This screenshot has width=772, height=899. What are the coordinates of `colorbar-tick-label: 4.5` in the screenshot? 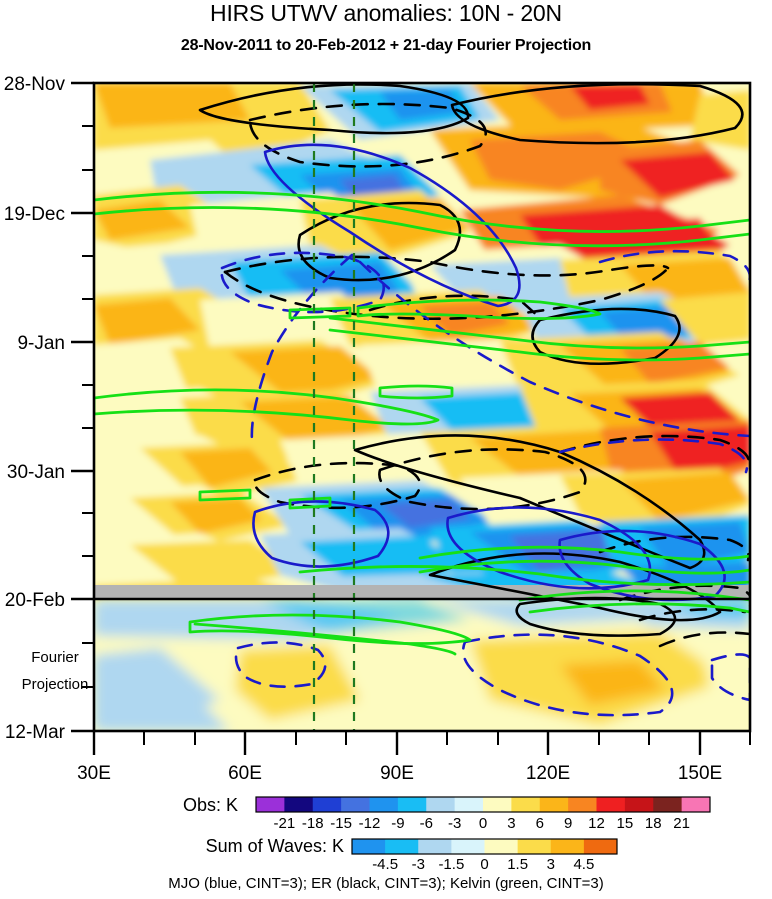 It's located at (583, 864).